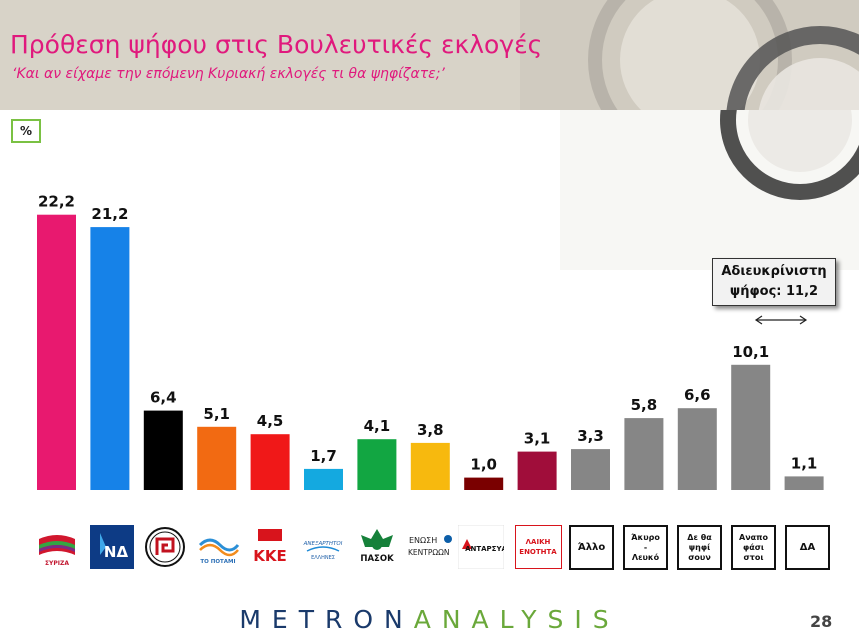  I want to click on invalid-blank-box: Άκυρο - Λευκό, so click(645, 547).